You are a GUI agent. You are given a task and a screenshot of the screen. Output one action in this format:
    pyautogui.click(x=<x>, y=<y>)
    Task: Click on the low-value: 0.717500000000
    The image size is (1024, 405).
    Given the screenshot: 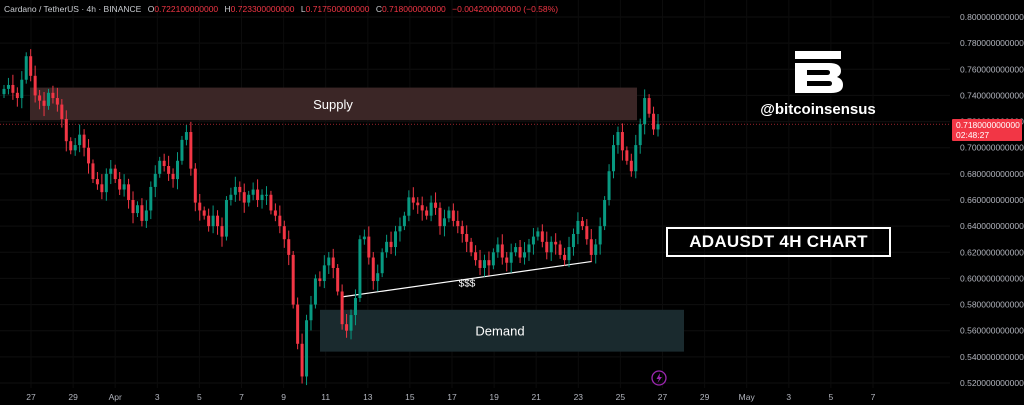 What is the action you would take?
    pyautogui.click(x=337, y=9)
    